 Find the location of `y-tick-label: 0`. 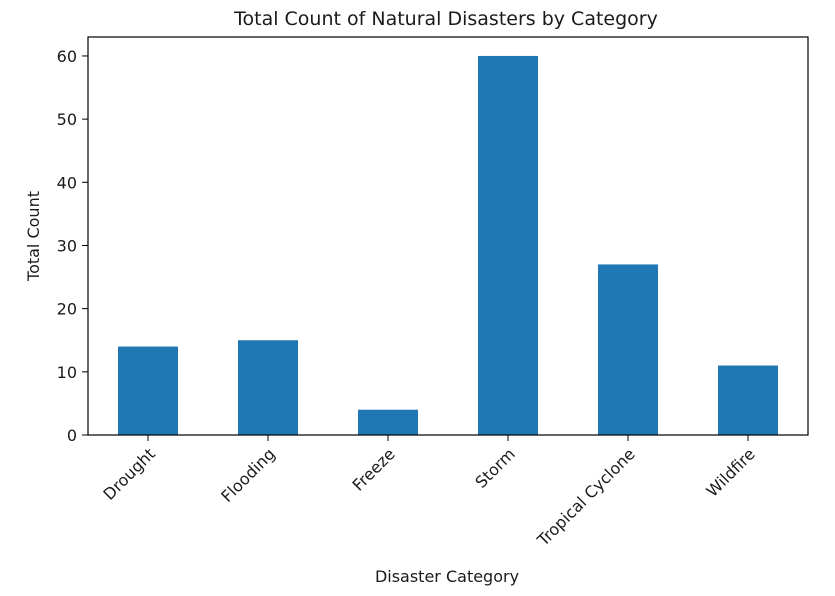

y-tick-label: 0 is located at coordinates (72, 435).